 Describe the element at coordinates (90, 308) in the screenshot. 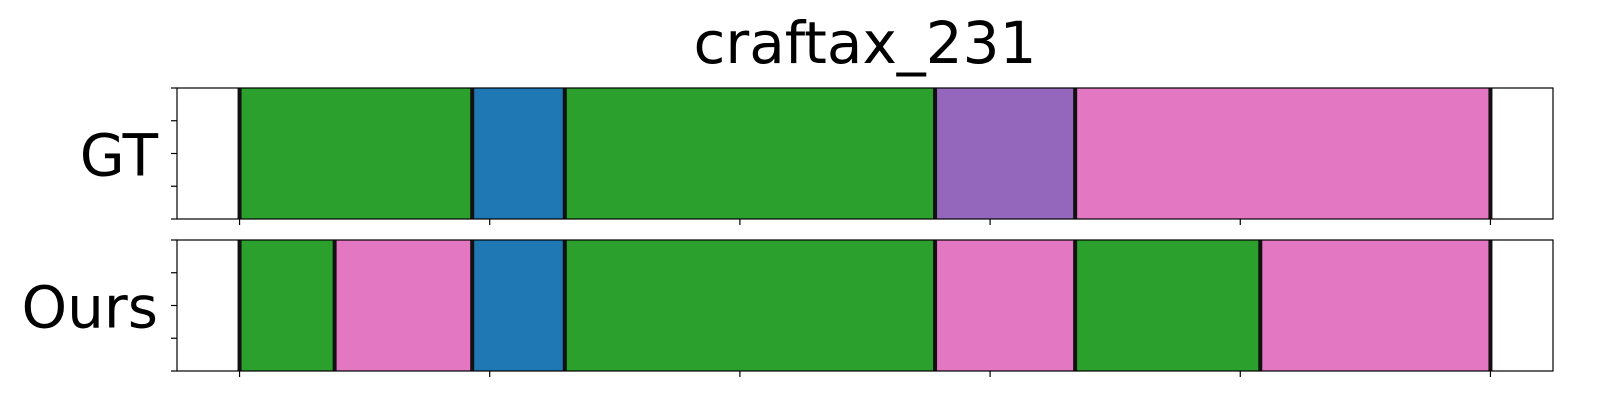

I see `row-label-ours: Ours` at that location.